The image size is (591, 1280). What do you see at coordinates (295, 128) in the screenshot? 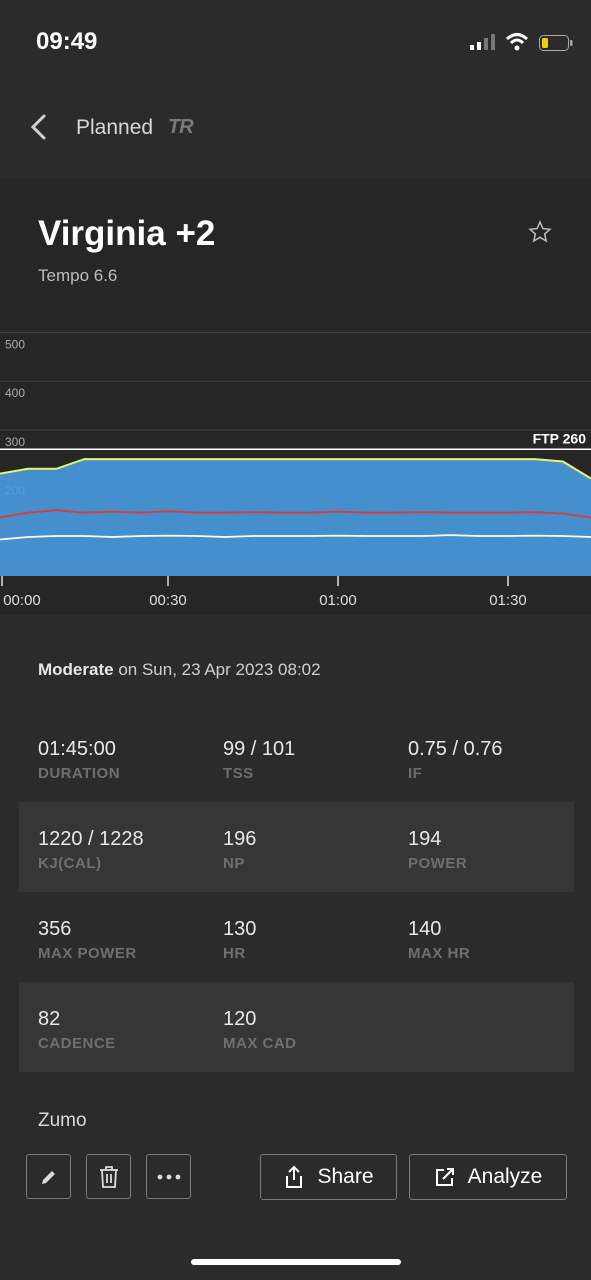
I see `nav-bar: Planned TR` at bounding box center [295, 128].